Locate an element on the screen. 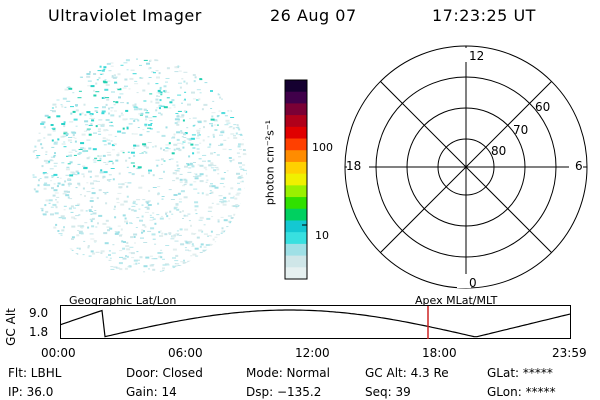 This screenshot has width=600, height=400. timeline-left-label: Geographic Lat/Lon is located at coordinates (123, 300).